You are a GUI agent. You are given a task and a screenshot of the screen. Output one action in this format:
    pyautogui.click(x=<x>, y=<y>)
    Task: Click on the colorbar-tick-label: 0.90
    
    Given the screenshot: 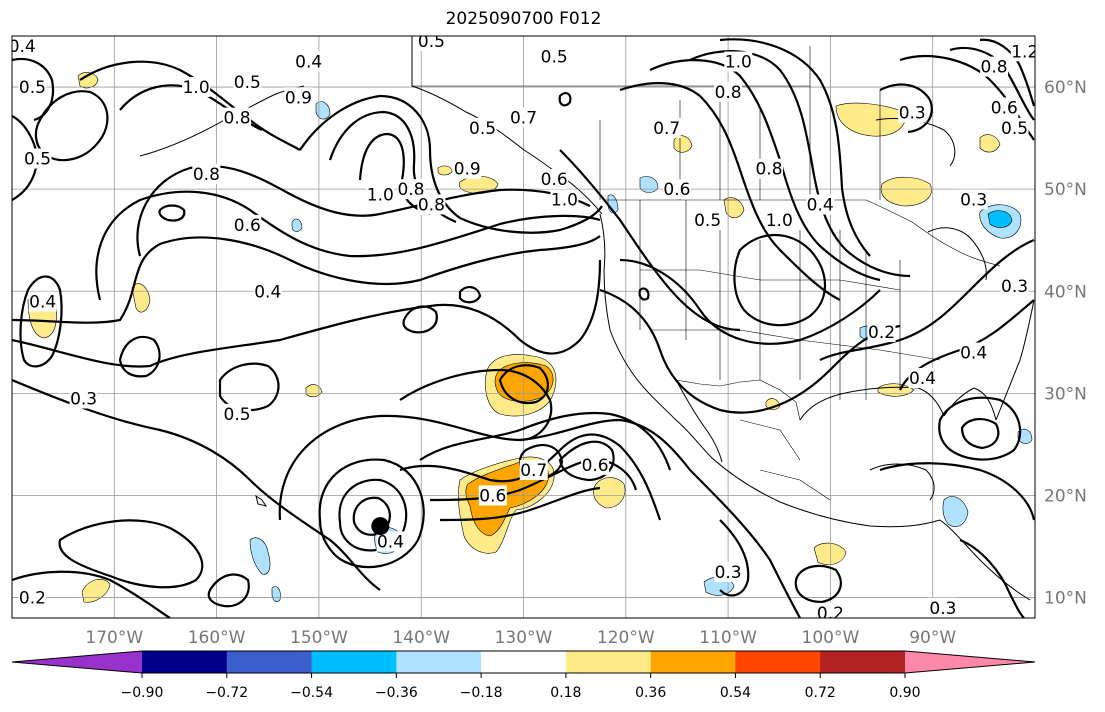 What is the action you would take?
    pyautogui.click(x=904, y=693)
    